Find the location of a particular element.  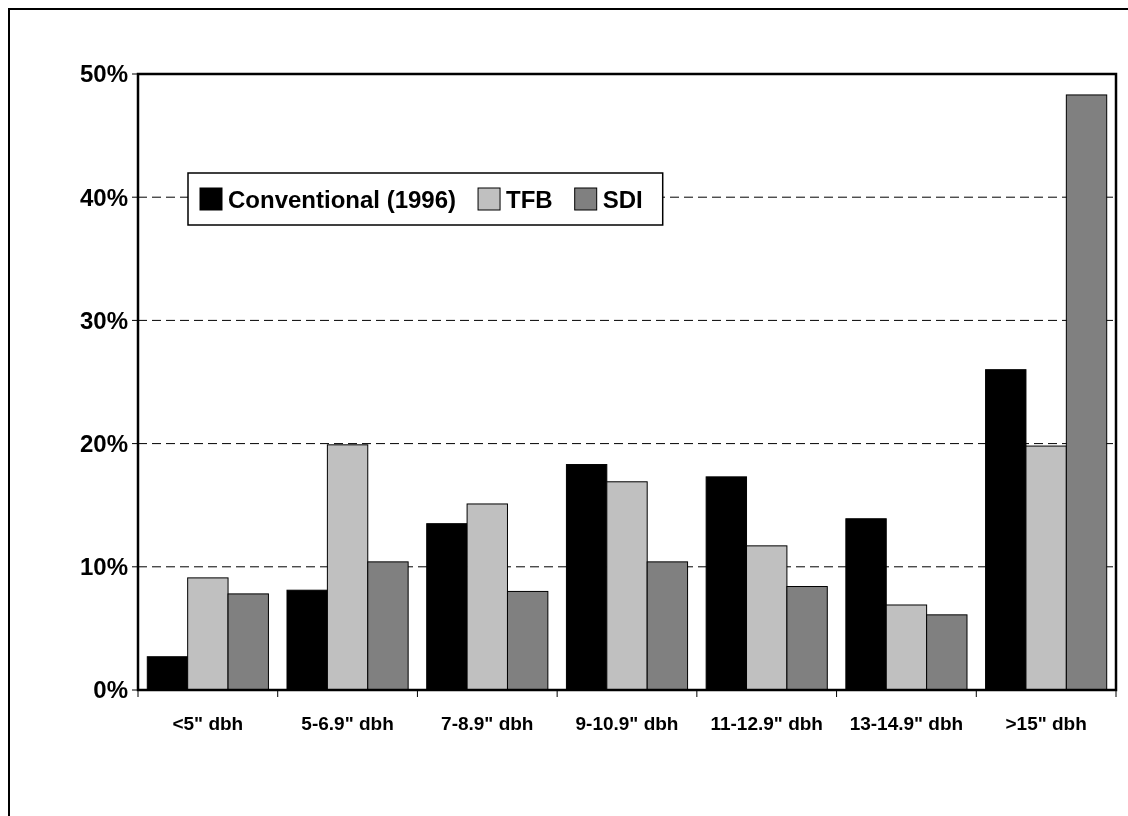

x-tick-label: <5" dbh is located at coordinates (208, 723).